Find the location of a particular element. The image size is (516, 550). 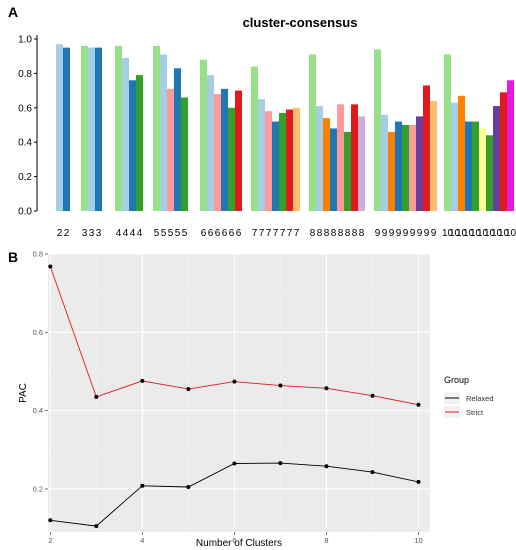

y-tick-label: 1.0 is located at coordinates (25, 40).